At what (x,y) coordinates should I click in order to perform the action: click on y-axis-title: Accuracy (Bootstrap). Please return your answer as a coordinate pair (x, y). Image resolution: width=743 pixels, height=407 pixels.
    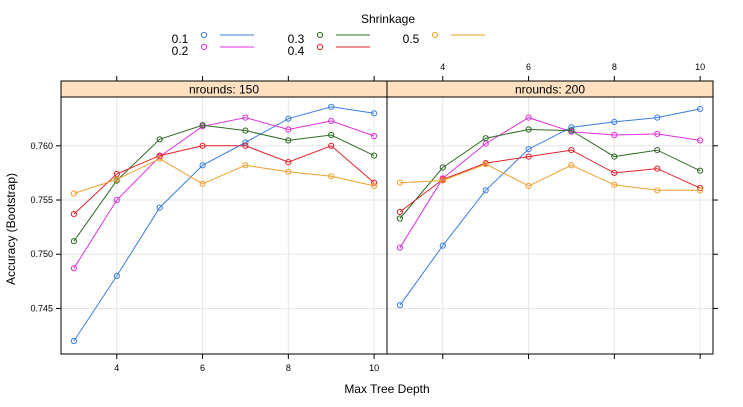
    Looking at the image, I should click on (11, 229).